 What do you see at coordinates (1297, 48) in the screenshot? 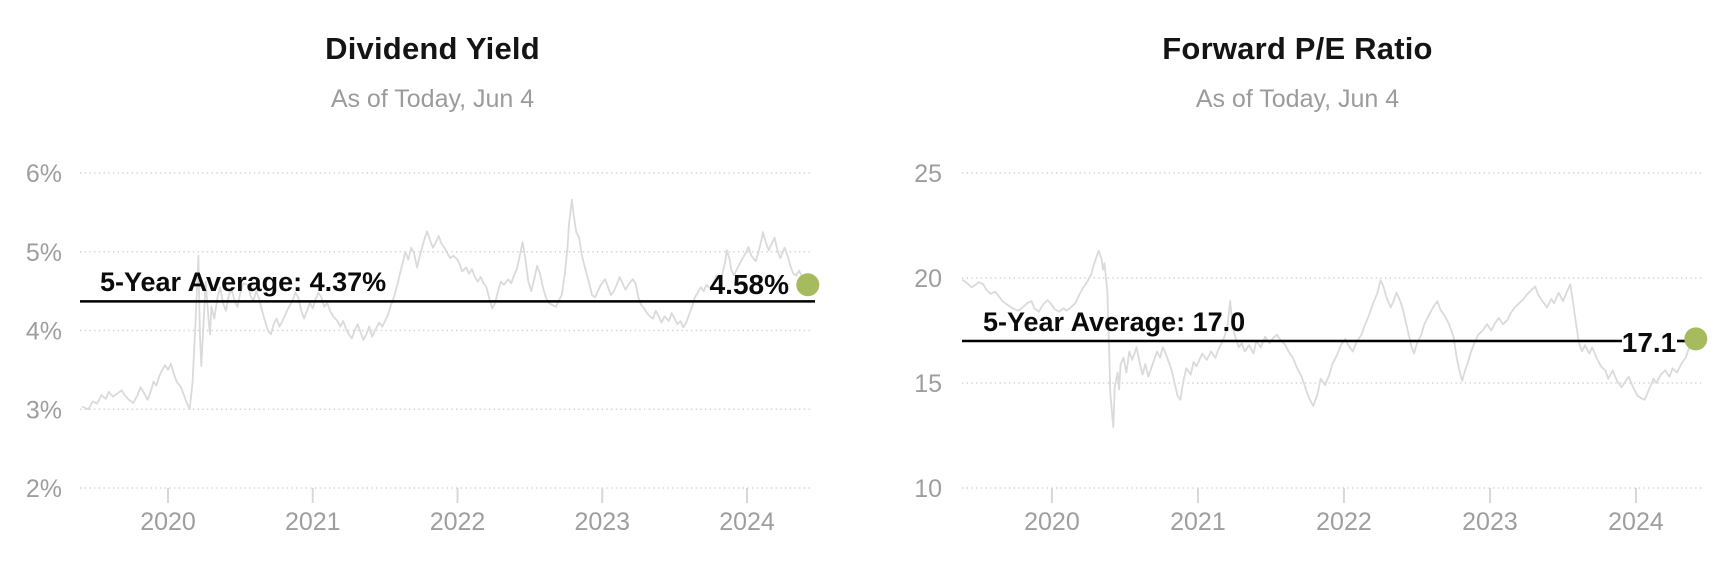
I see `page-title: Forward P/E Ratio` at bounding box center [1297, 48].